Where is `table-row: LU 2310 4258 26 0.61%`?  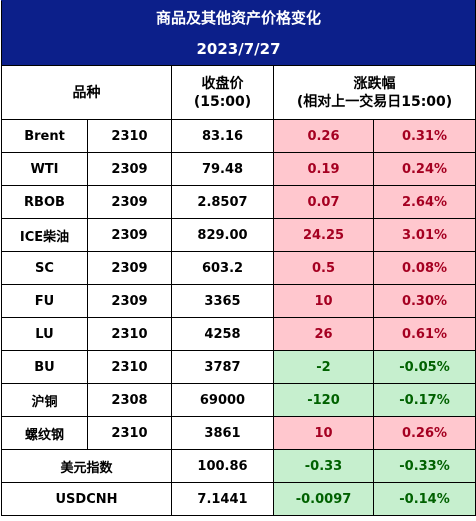 table-row: LU 2310 4258 26 0.61% is located at coordinates (238, 334).